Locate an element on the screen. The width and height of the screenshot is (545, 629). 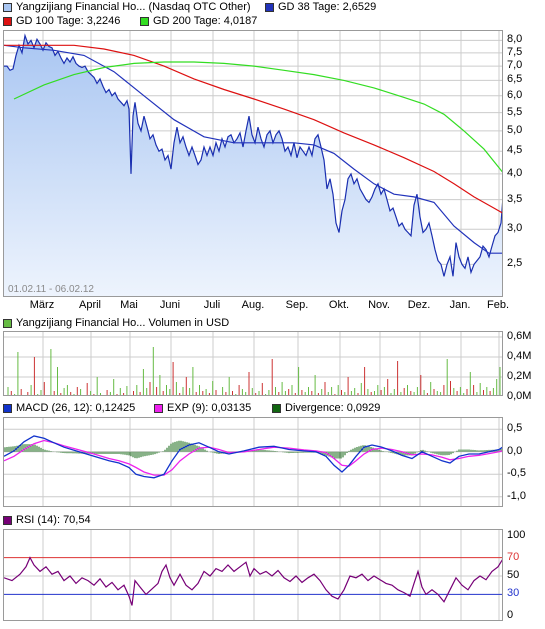
legend-gd200: GD 200 Tage: 4,0187 is located at coordinates (198, 21).